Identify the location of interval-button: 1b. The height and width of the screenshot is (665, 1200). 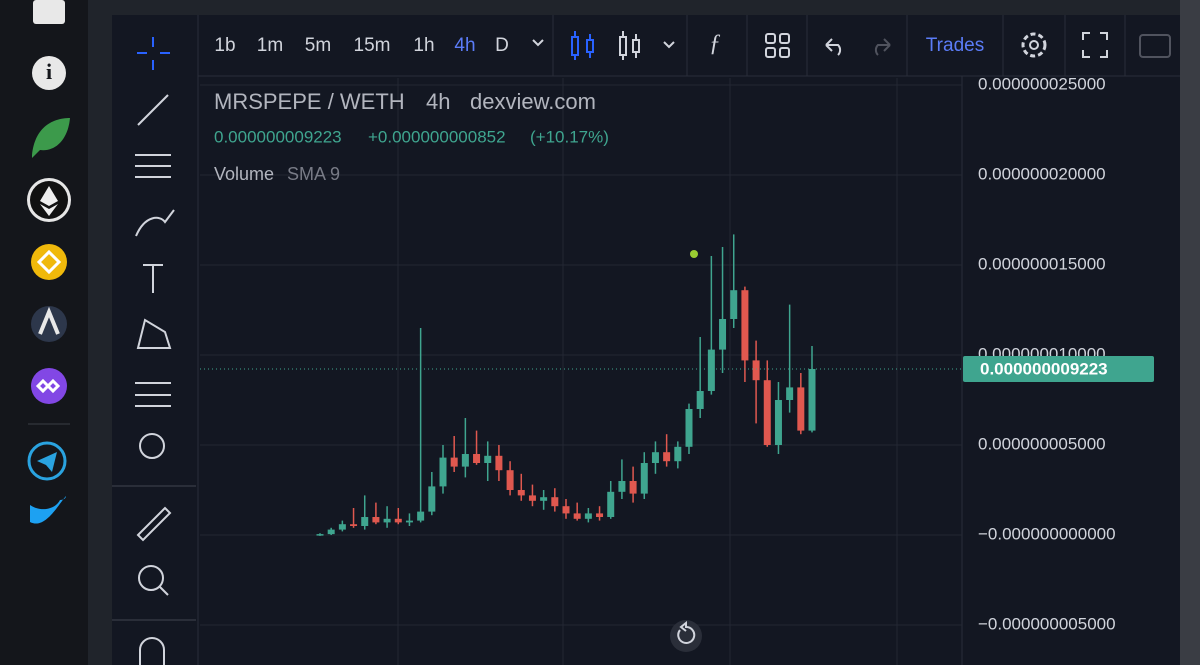
(224, 45).